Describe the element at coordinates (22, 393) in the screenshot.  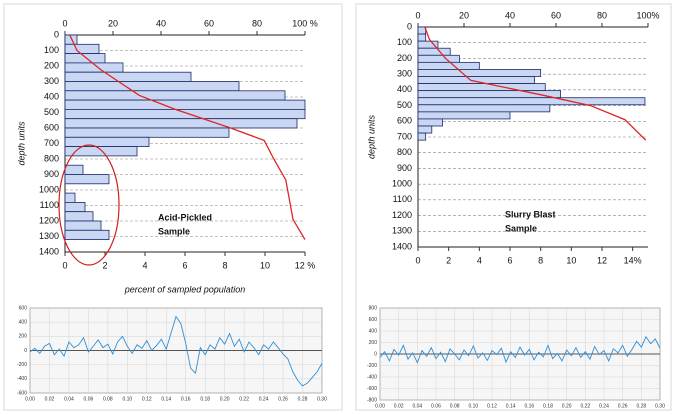
I see `y-tick-label: -600` at that location.